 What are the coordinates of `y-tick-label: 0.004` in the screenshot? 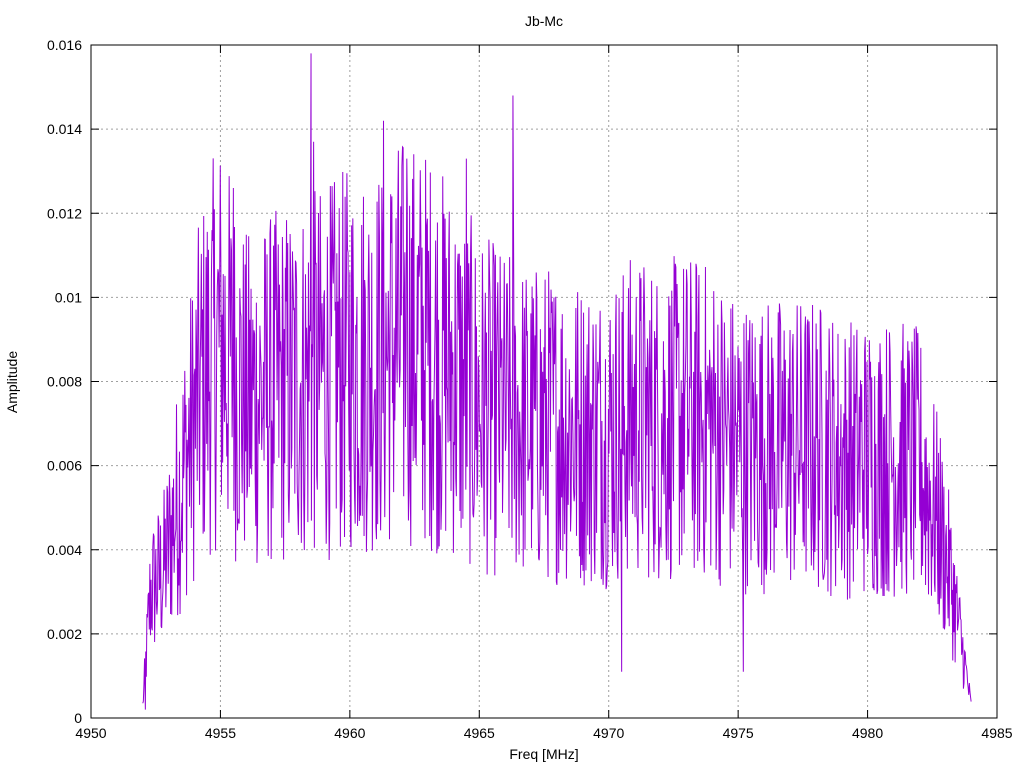 It's located at (64, 550).